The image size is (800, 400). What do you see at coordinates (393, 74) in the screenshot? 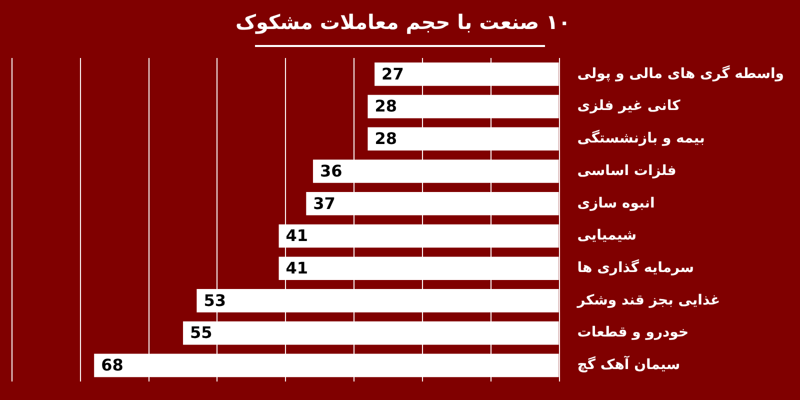
I see `data-label: 27` at bounding box center [393, 74].